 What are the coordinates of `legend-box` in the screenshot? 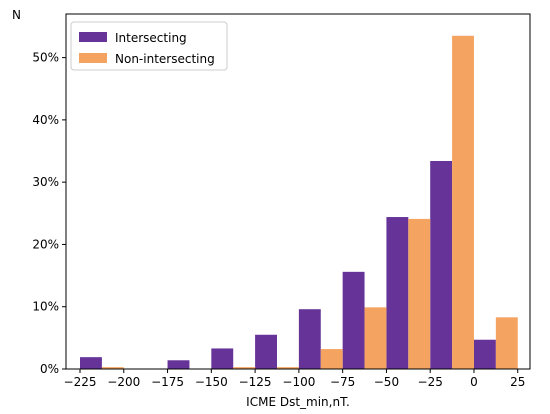 It's located at (149, 46).